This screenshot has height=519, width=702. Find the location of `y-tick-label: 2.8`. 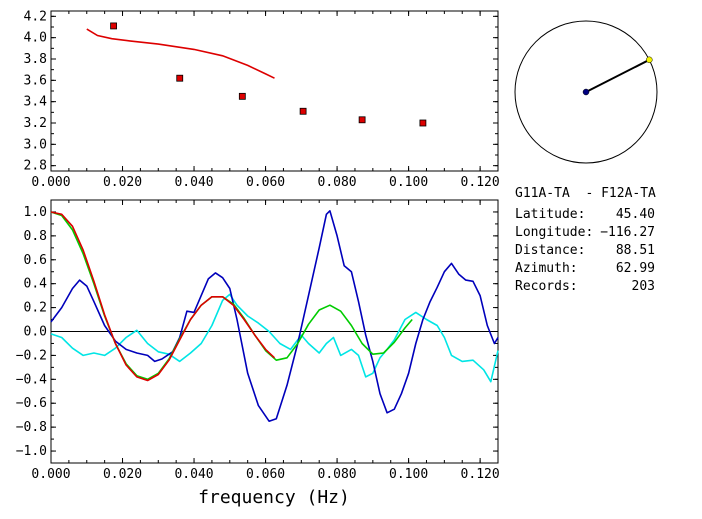

y-tick-label: 2.8 is located at coordinates (35, 166).